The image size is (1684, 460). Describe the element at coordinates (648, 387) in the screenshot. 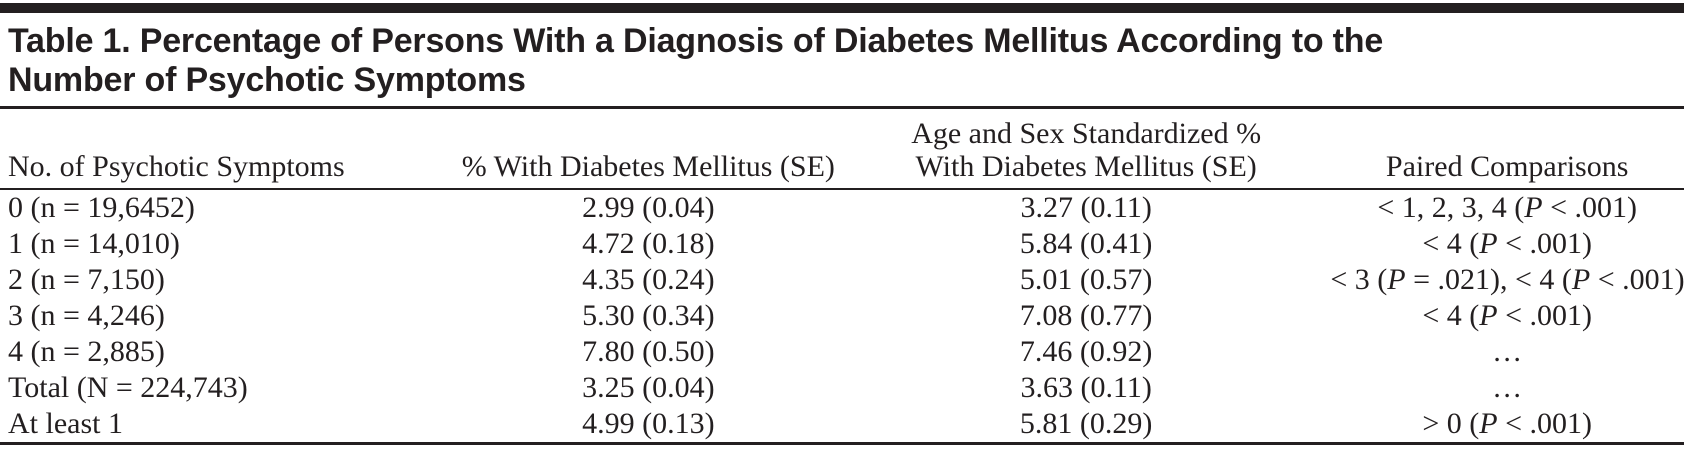

I see `table-cell: 3.25 (0.04)` at that location.